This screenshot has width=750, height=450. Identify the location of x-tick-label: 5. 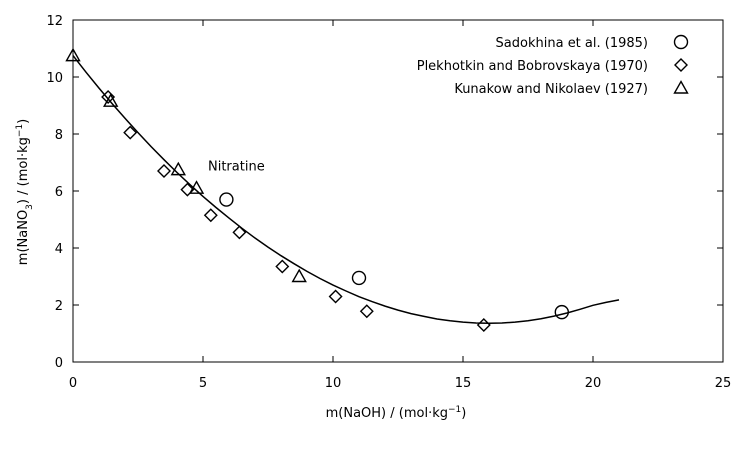
(203, 383).